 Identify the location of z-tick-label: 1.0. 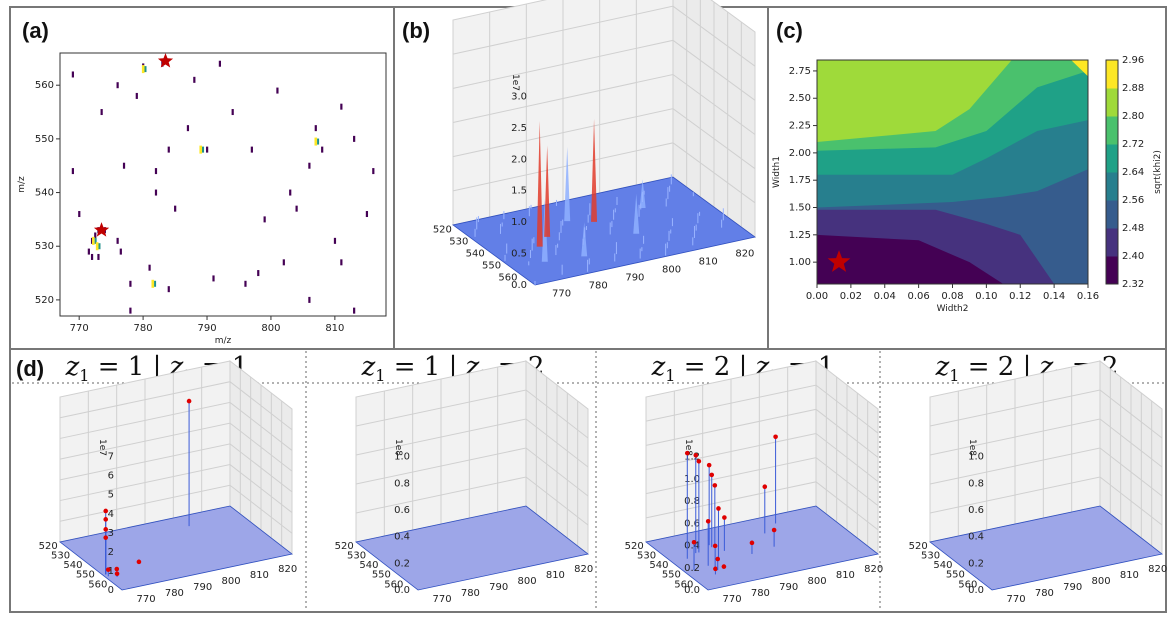
(519, 222).